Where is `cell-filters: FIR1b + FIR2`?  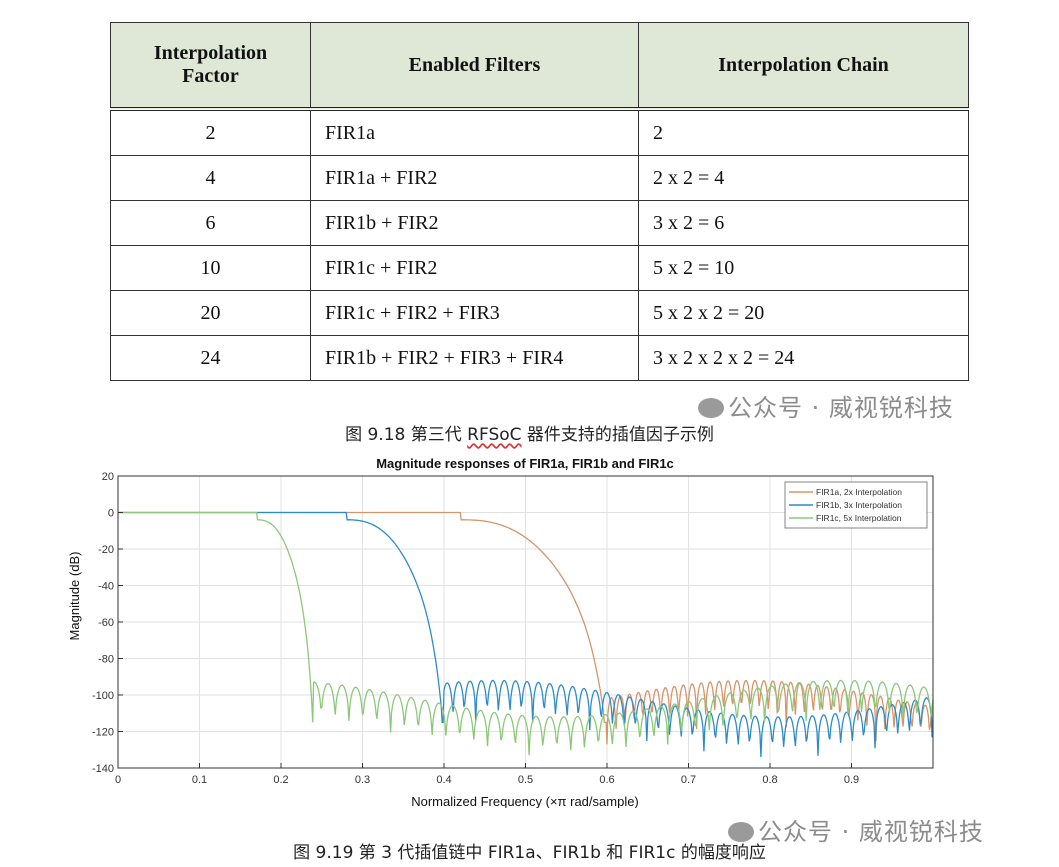 cell-filters: FIR1b + FIR2 is located at coordinates (474, 223).